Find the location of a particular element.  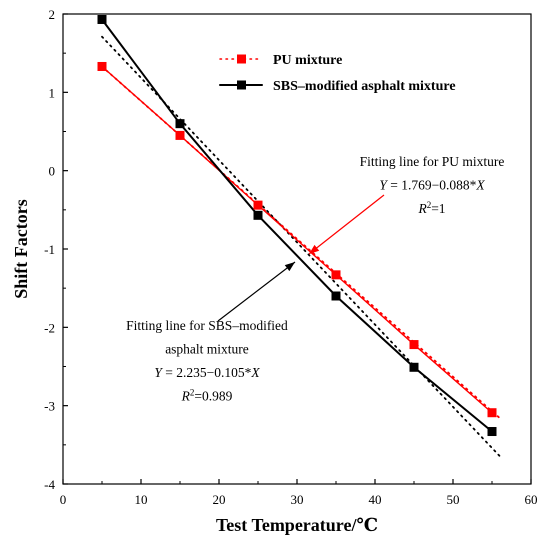

annotation-text: = 1.769−0.088* is located at coordinates (432, 185).